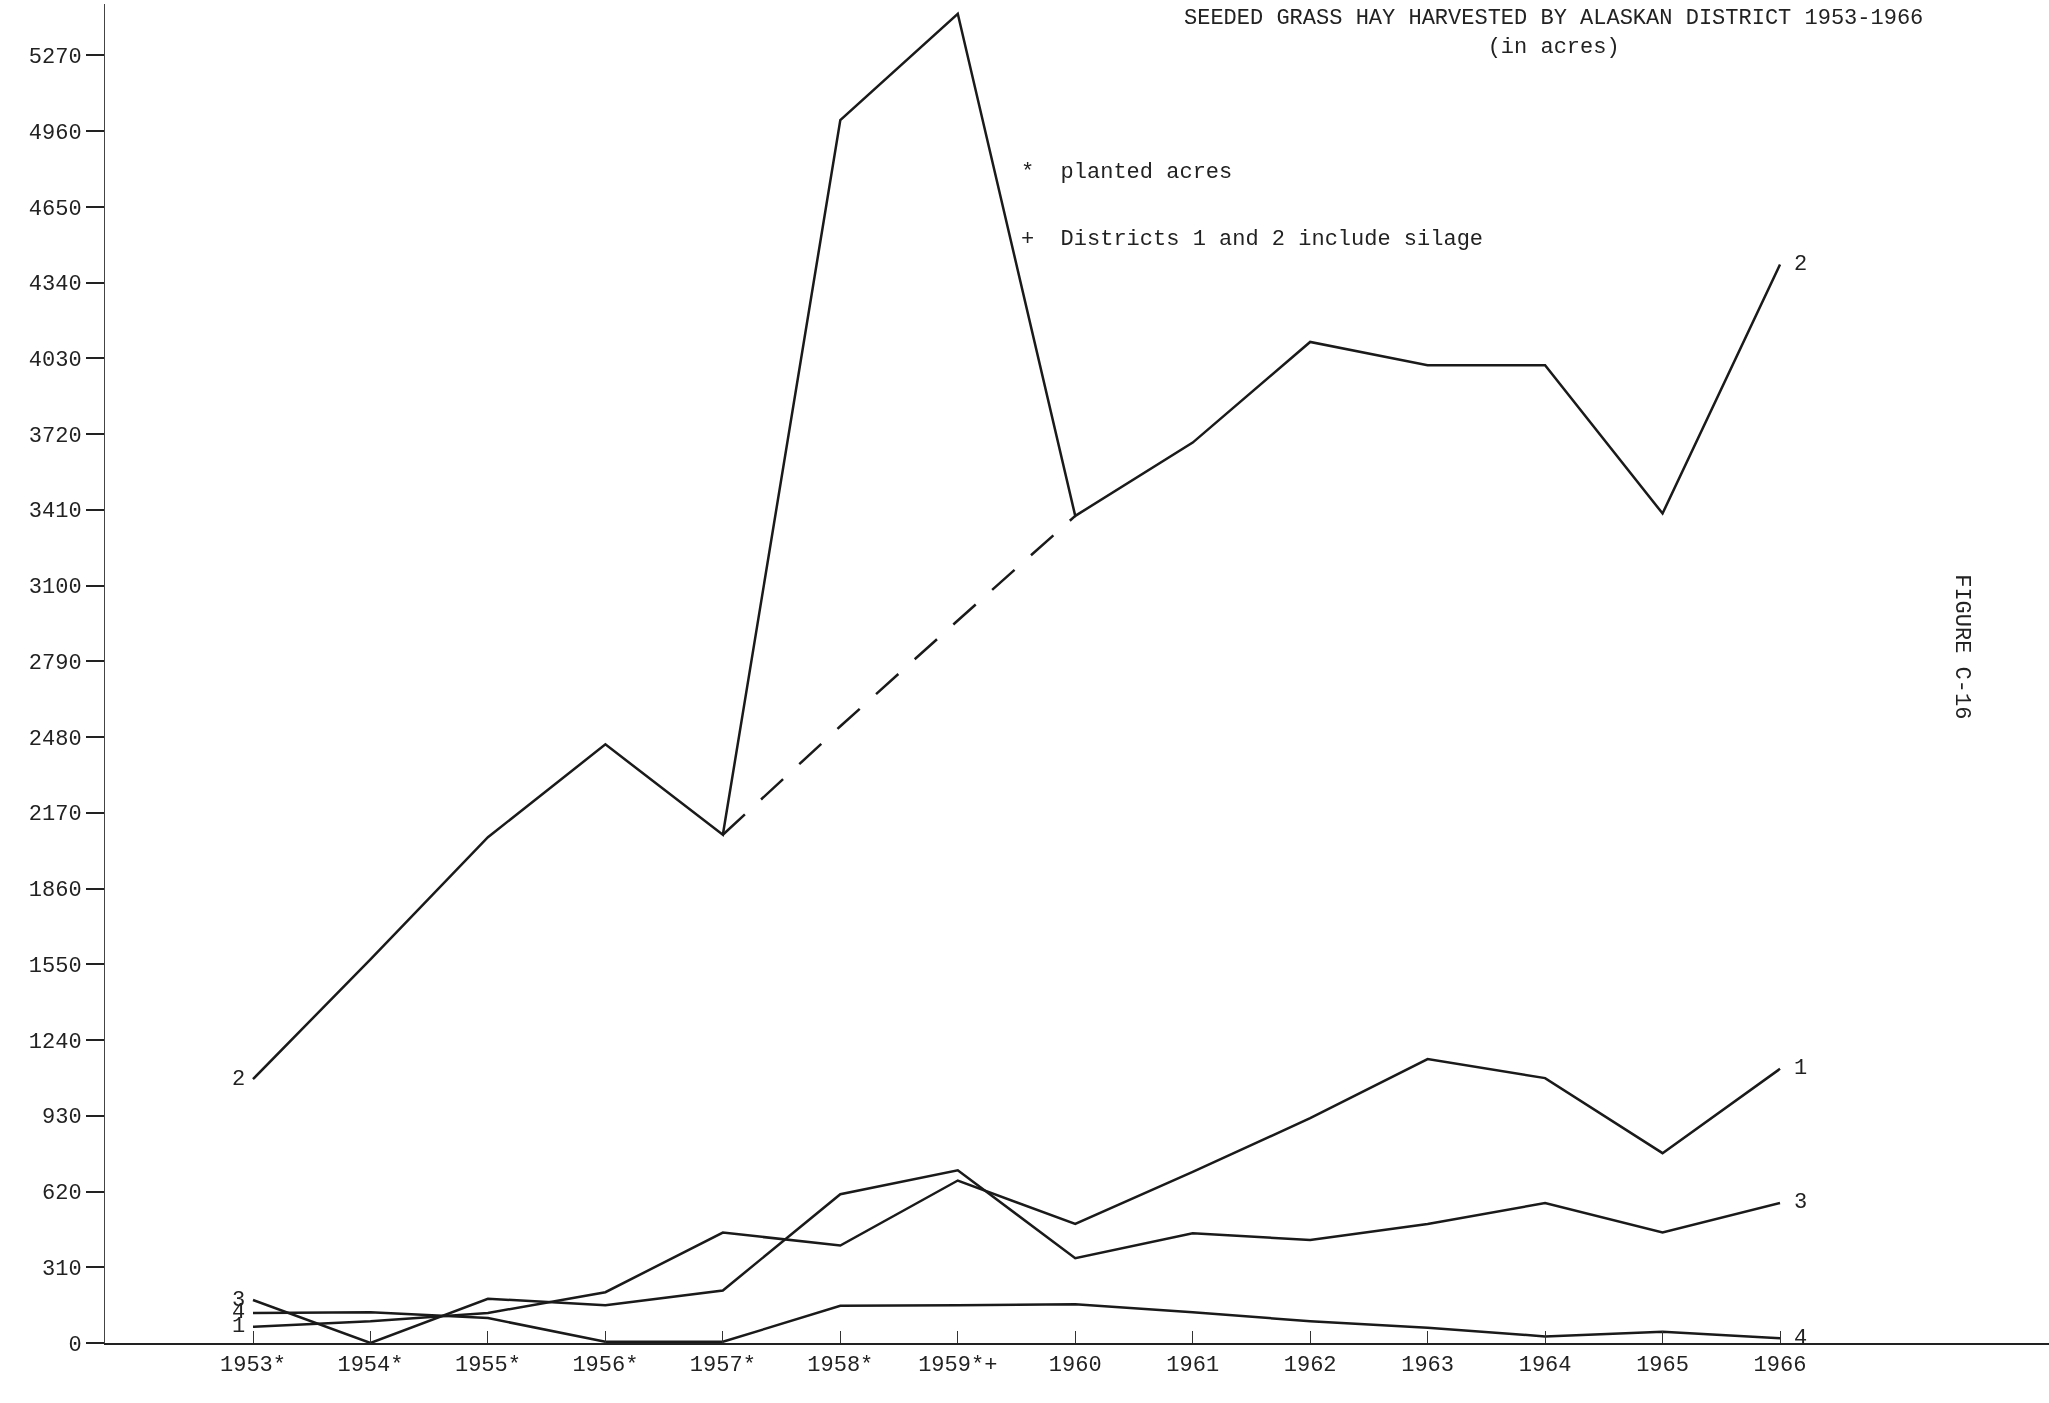 Image resolution: width=2049 pixels, height=1403 pixels. Describe the element at coordinates (55, 285) in the screenshot. I see `y-tick-label: 4340` at that location.